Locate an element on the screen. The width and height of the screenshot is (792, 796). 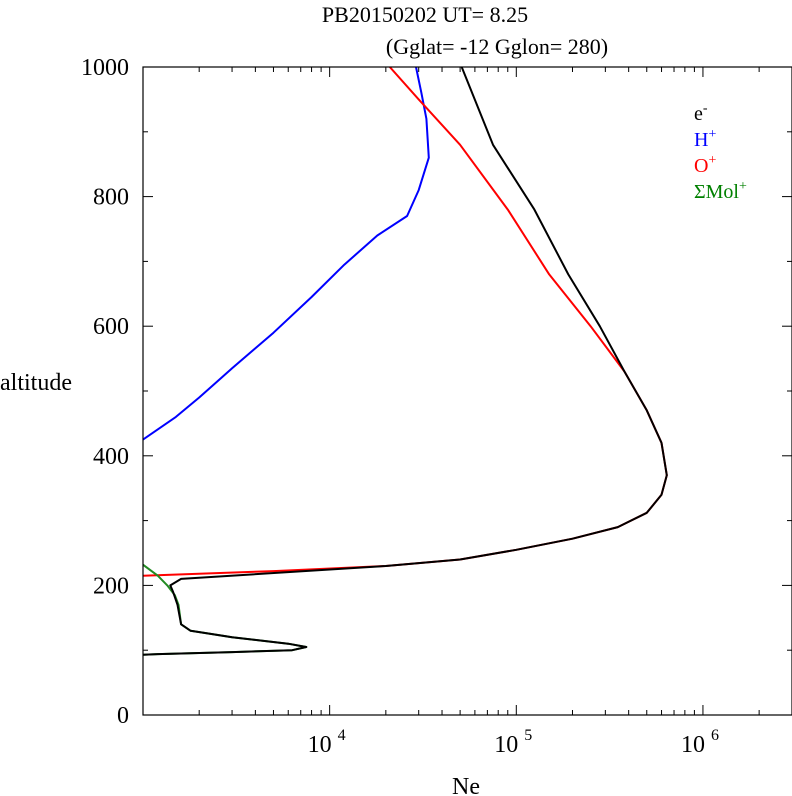
y-axis-label: altitude is located at coordinates (36, 383).